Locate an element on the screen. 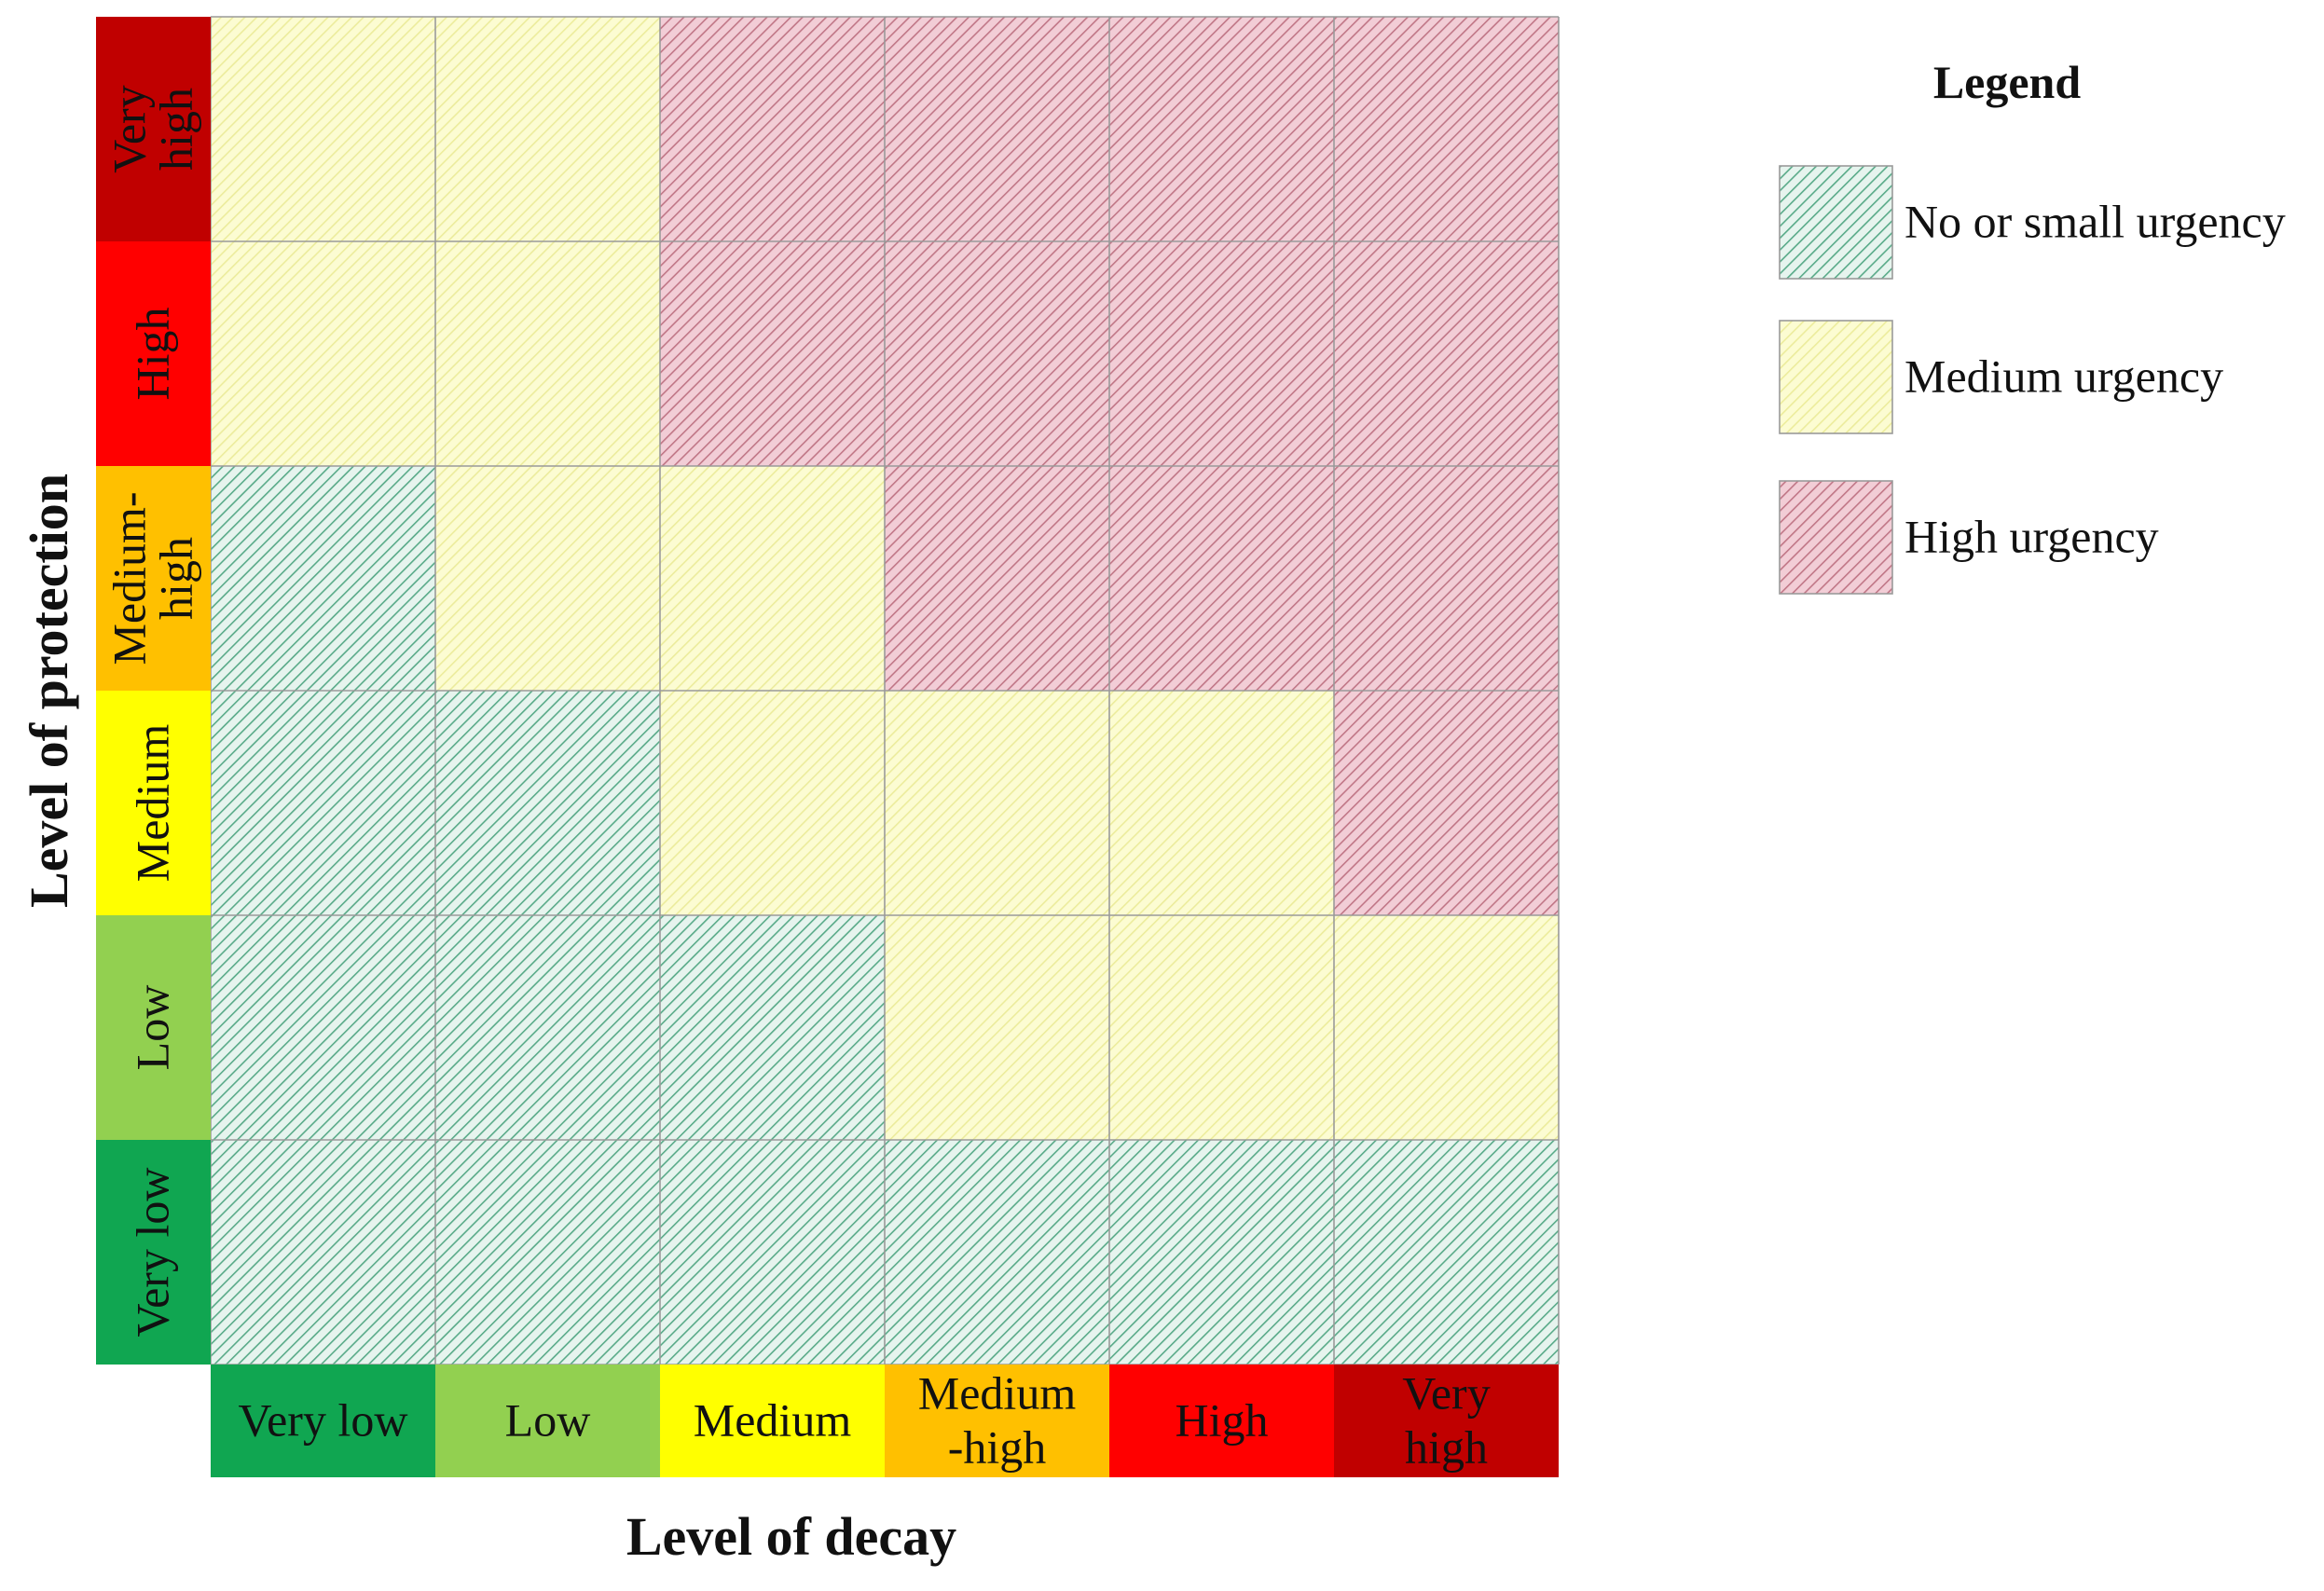  x-axis-title: Level of decay is located at coordinates (791, 1536).